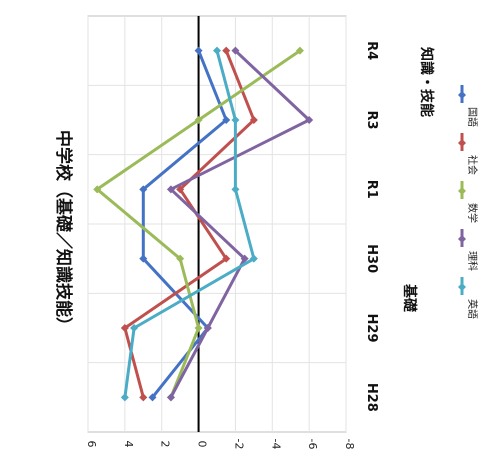 The image size is (497, 468). Describe the element at coordinates (409, 298) in the screenshot. I see `section-label-kiso: 基礎` at that location.